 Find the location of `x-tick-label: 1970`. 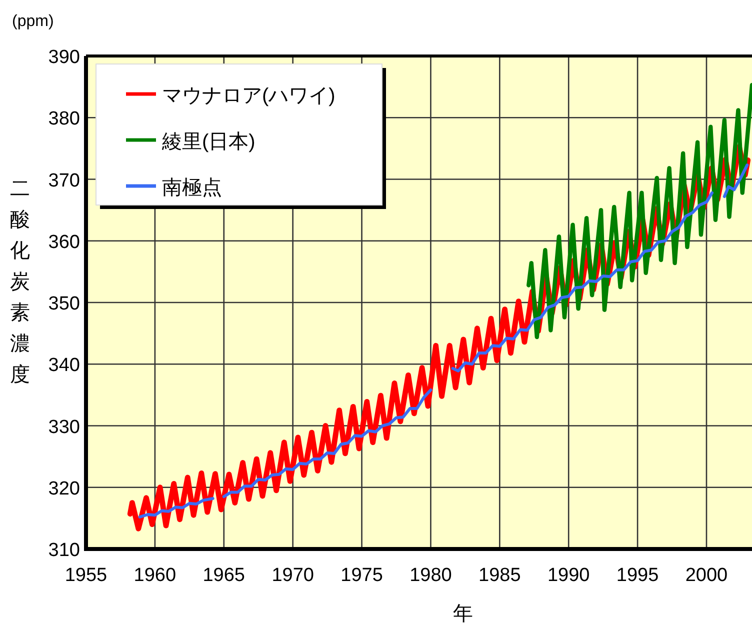

x-tick-label: 1970 is located at coordinates (293, 575).